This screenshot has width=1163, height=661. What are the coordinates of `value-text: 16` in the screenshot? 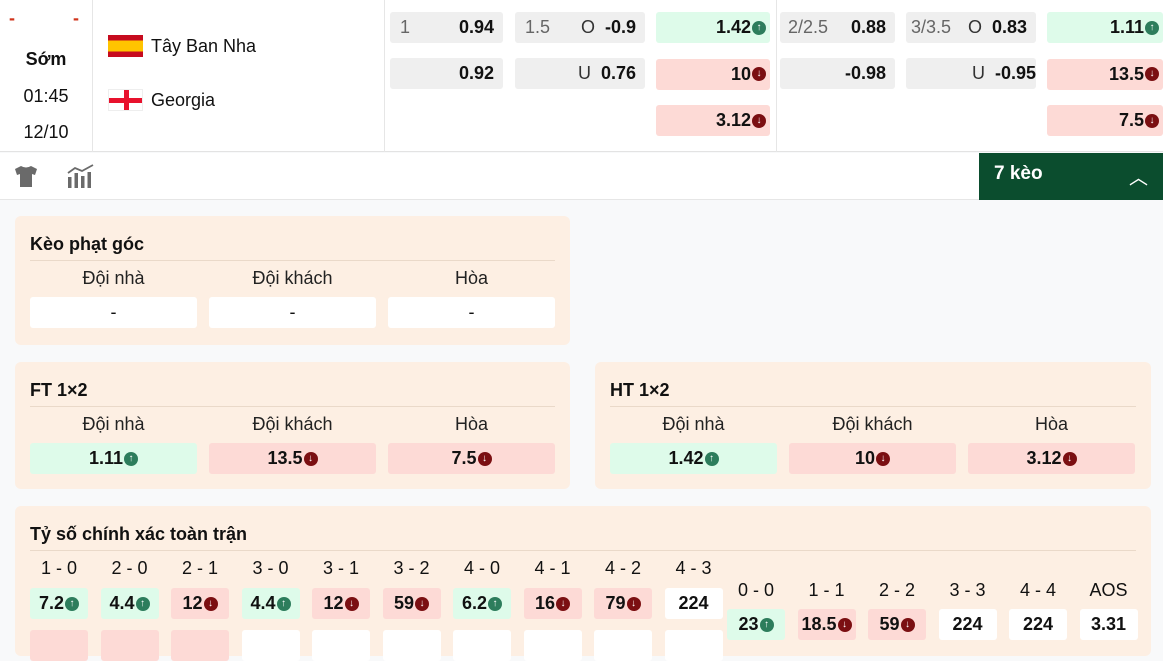 It's located at (545, 603).